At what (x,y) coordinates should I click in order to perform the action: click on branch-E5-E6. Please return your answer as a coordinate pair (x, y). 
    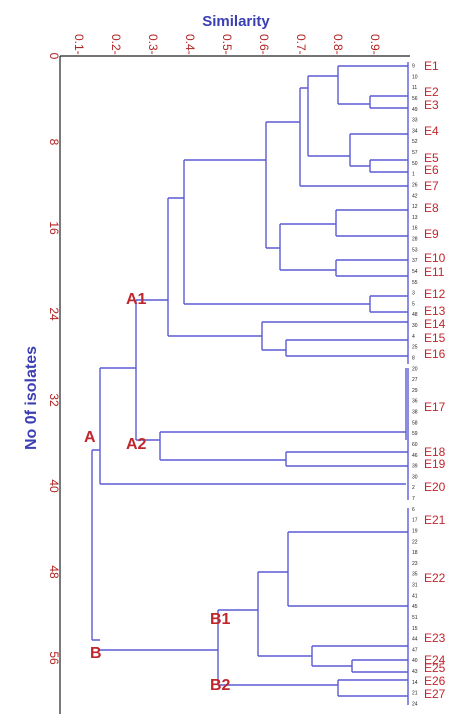
    Looking at the image, I should click on (388, 166).